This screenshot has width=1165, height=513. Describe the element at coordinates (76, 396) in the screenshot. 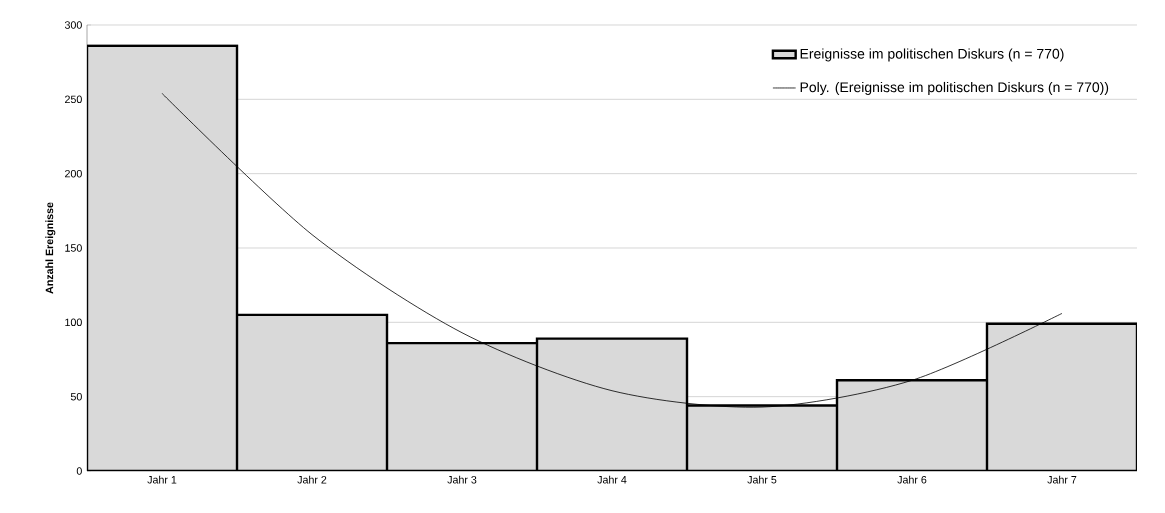

I see `y-tick-label: 50` at that location.